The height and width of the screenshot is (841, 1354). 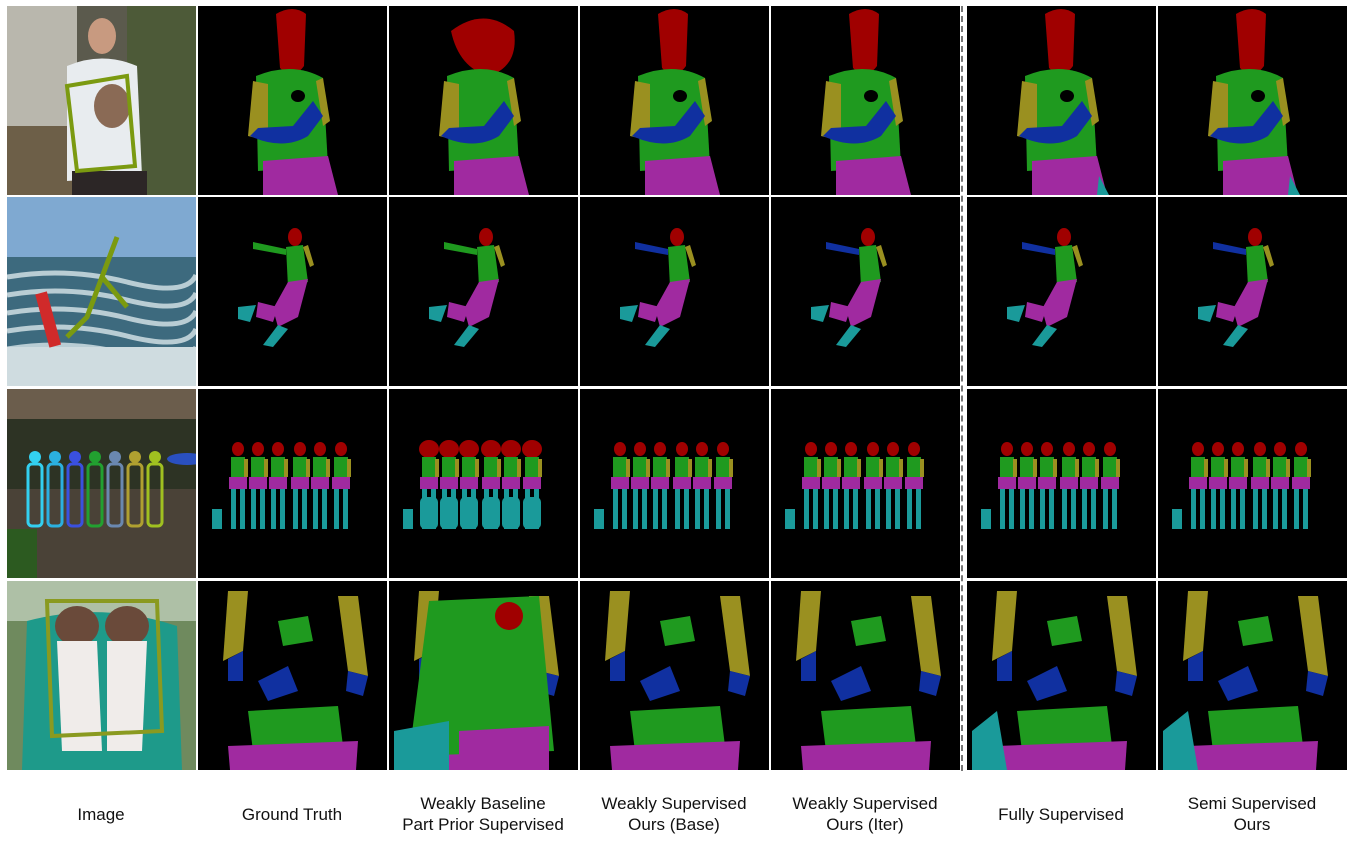 What do you see at coordinates (483, 803) in the screenshot?
I see `caption-line: Weakly Baseline` at bounding box center [483, 803].